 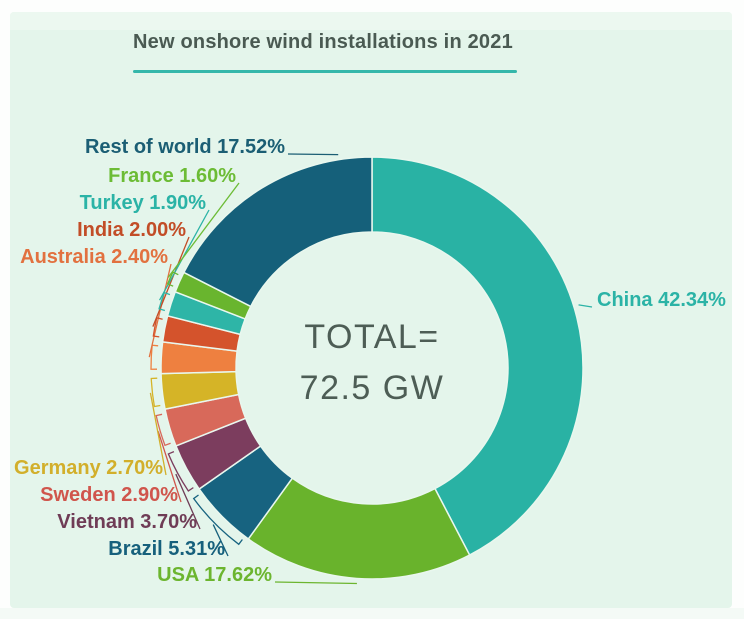 I want to click on chart-label-rest_of_world: Rest of world 17.52%, so click(x=184, y=147).